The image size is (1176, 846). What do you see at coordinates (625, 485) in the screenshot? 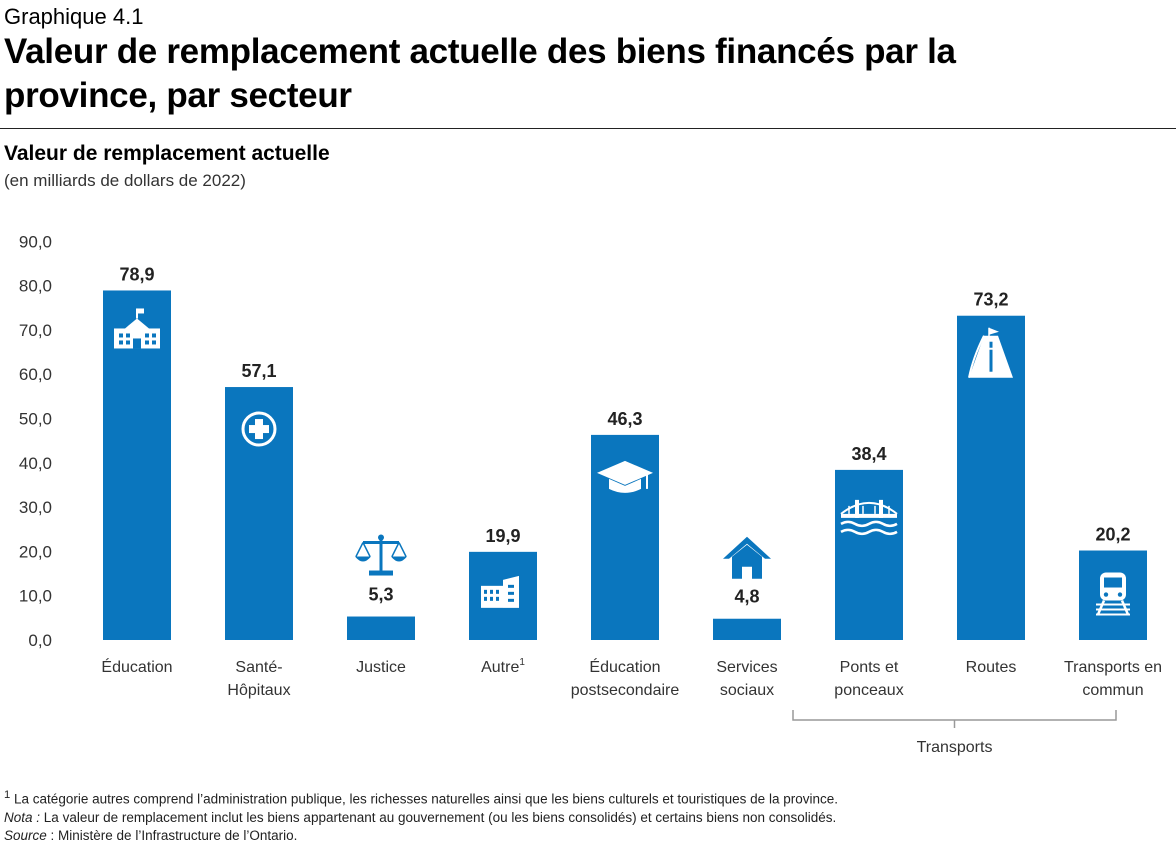
I see `cap-crown` at bounding box center [625, 485].